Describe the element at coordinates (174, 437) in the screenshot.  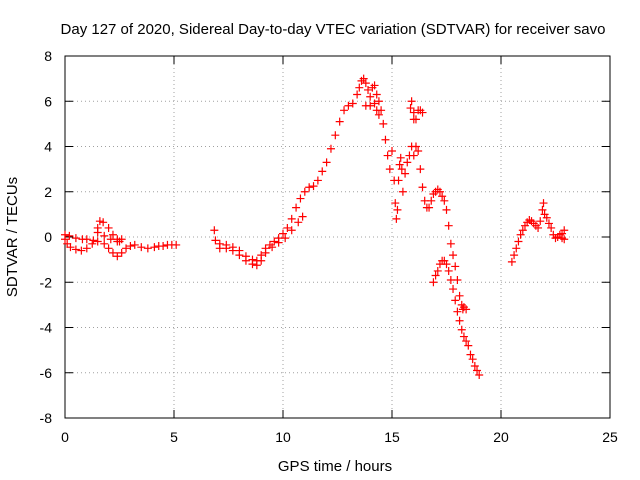
I see `x-tick-label: 5` at that location.